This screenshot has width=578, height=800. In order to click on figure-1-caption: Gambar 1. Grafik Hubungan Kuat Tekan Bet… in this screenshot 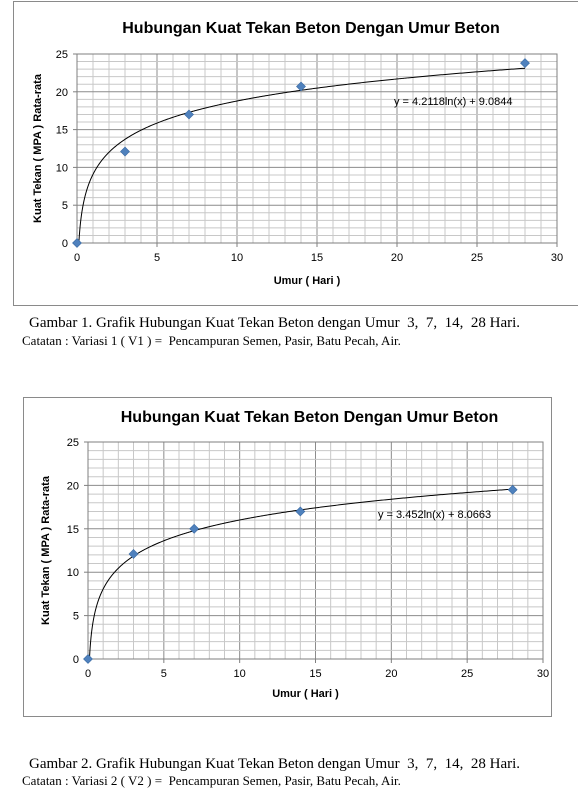, I will do `click(275, 323)`.